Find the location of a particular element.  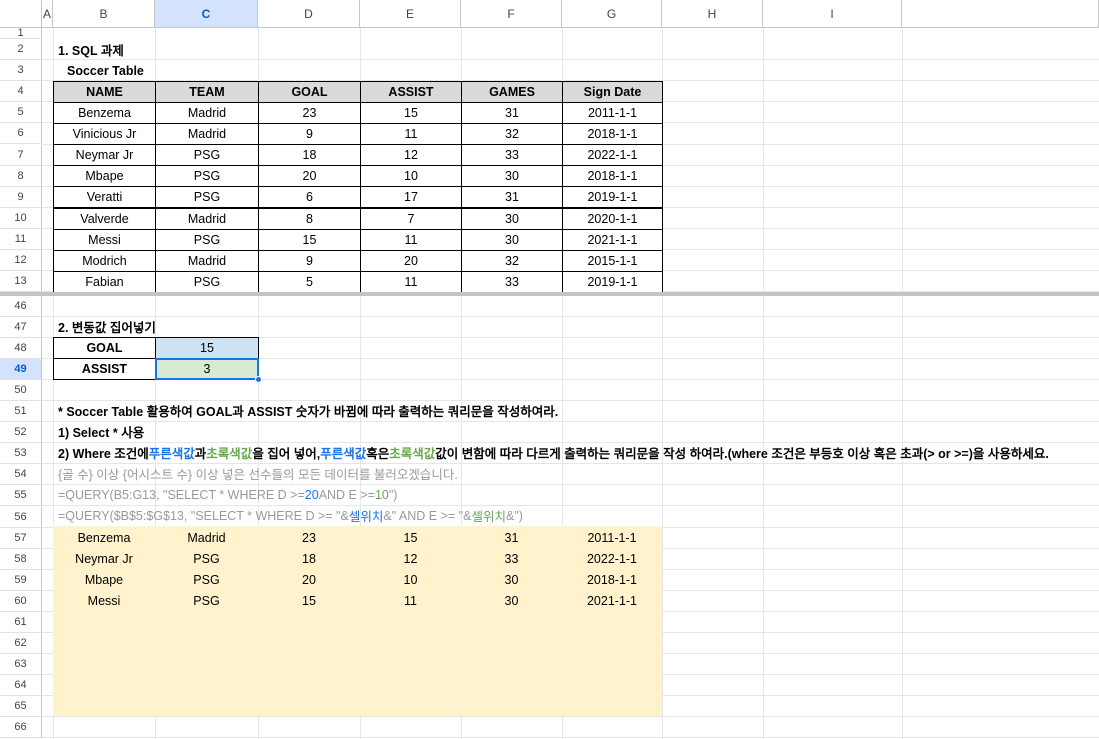

table-cell: 2011-1-1 is located at coordinates (612, 113).